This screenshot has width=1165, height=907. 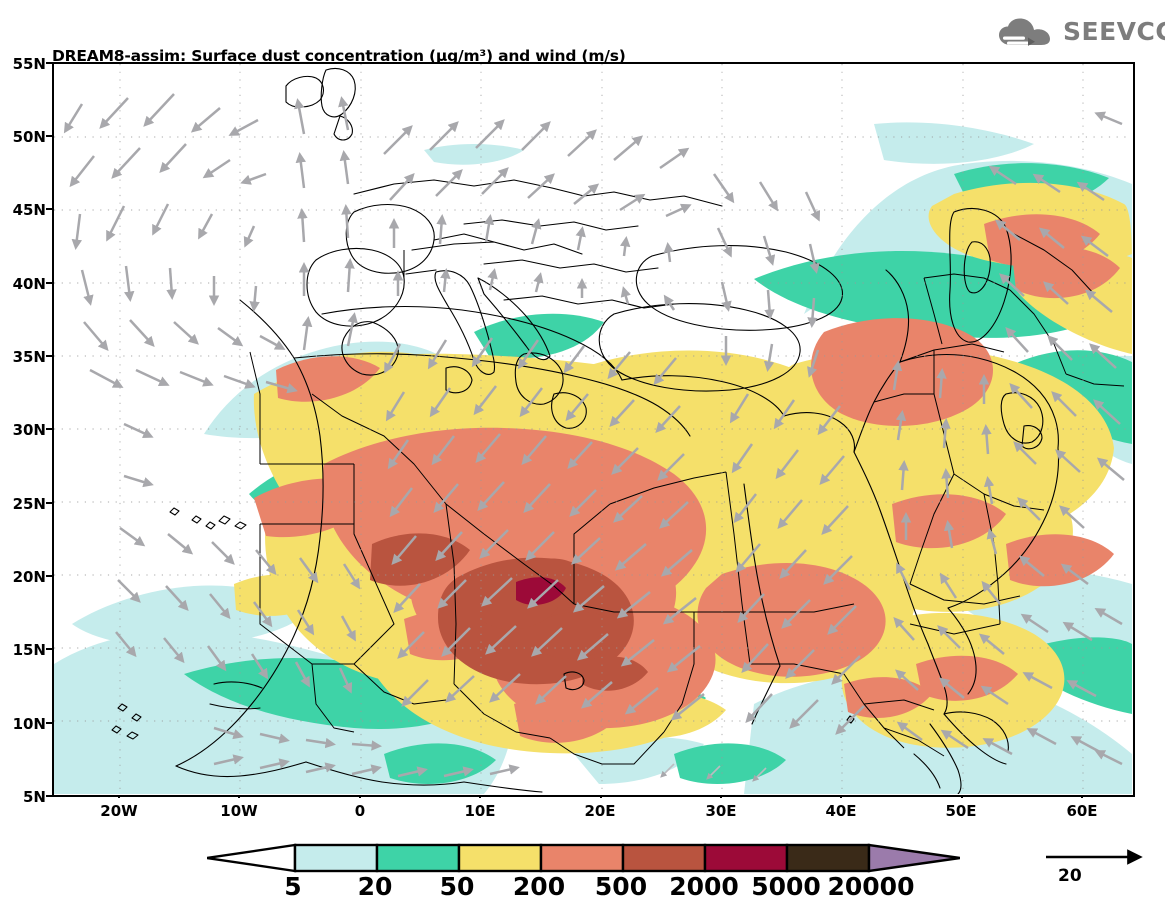 What do you see at coordinates (29, 64) in the screenshot?
I see `y-tick-label: 55N` at bounding box center [29, 64].